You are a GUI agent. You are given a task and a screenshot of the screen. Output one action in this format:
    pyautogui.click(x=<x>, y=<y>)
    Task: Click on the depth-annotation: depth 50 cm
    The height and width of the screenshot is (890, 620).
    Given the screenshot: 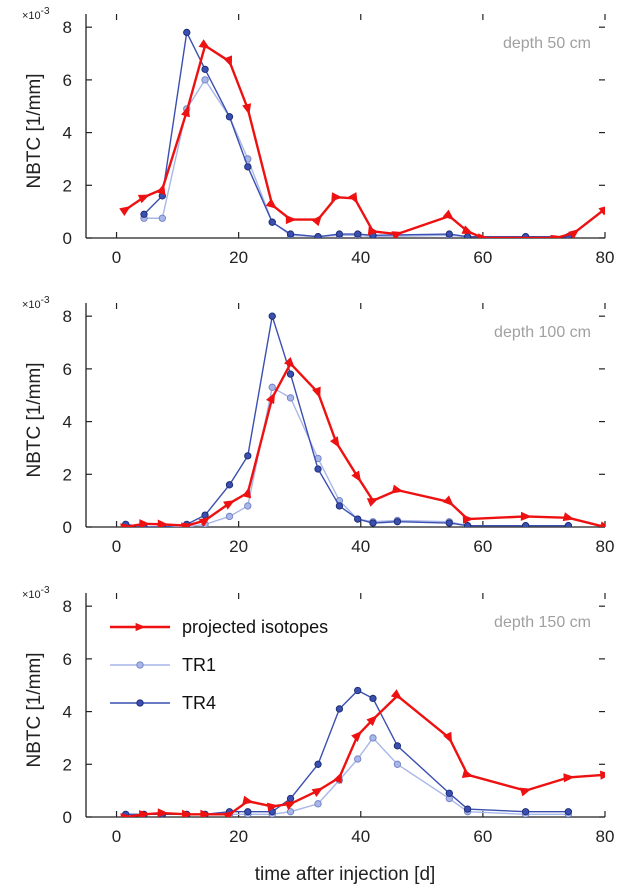 What is the action you would take?
    pyautogui.click(x=547, y=43)
    